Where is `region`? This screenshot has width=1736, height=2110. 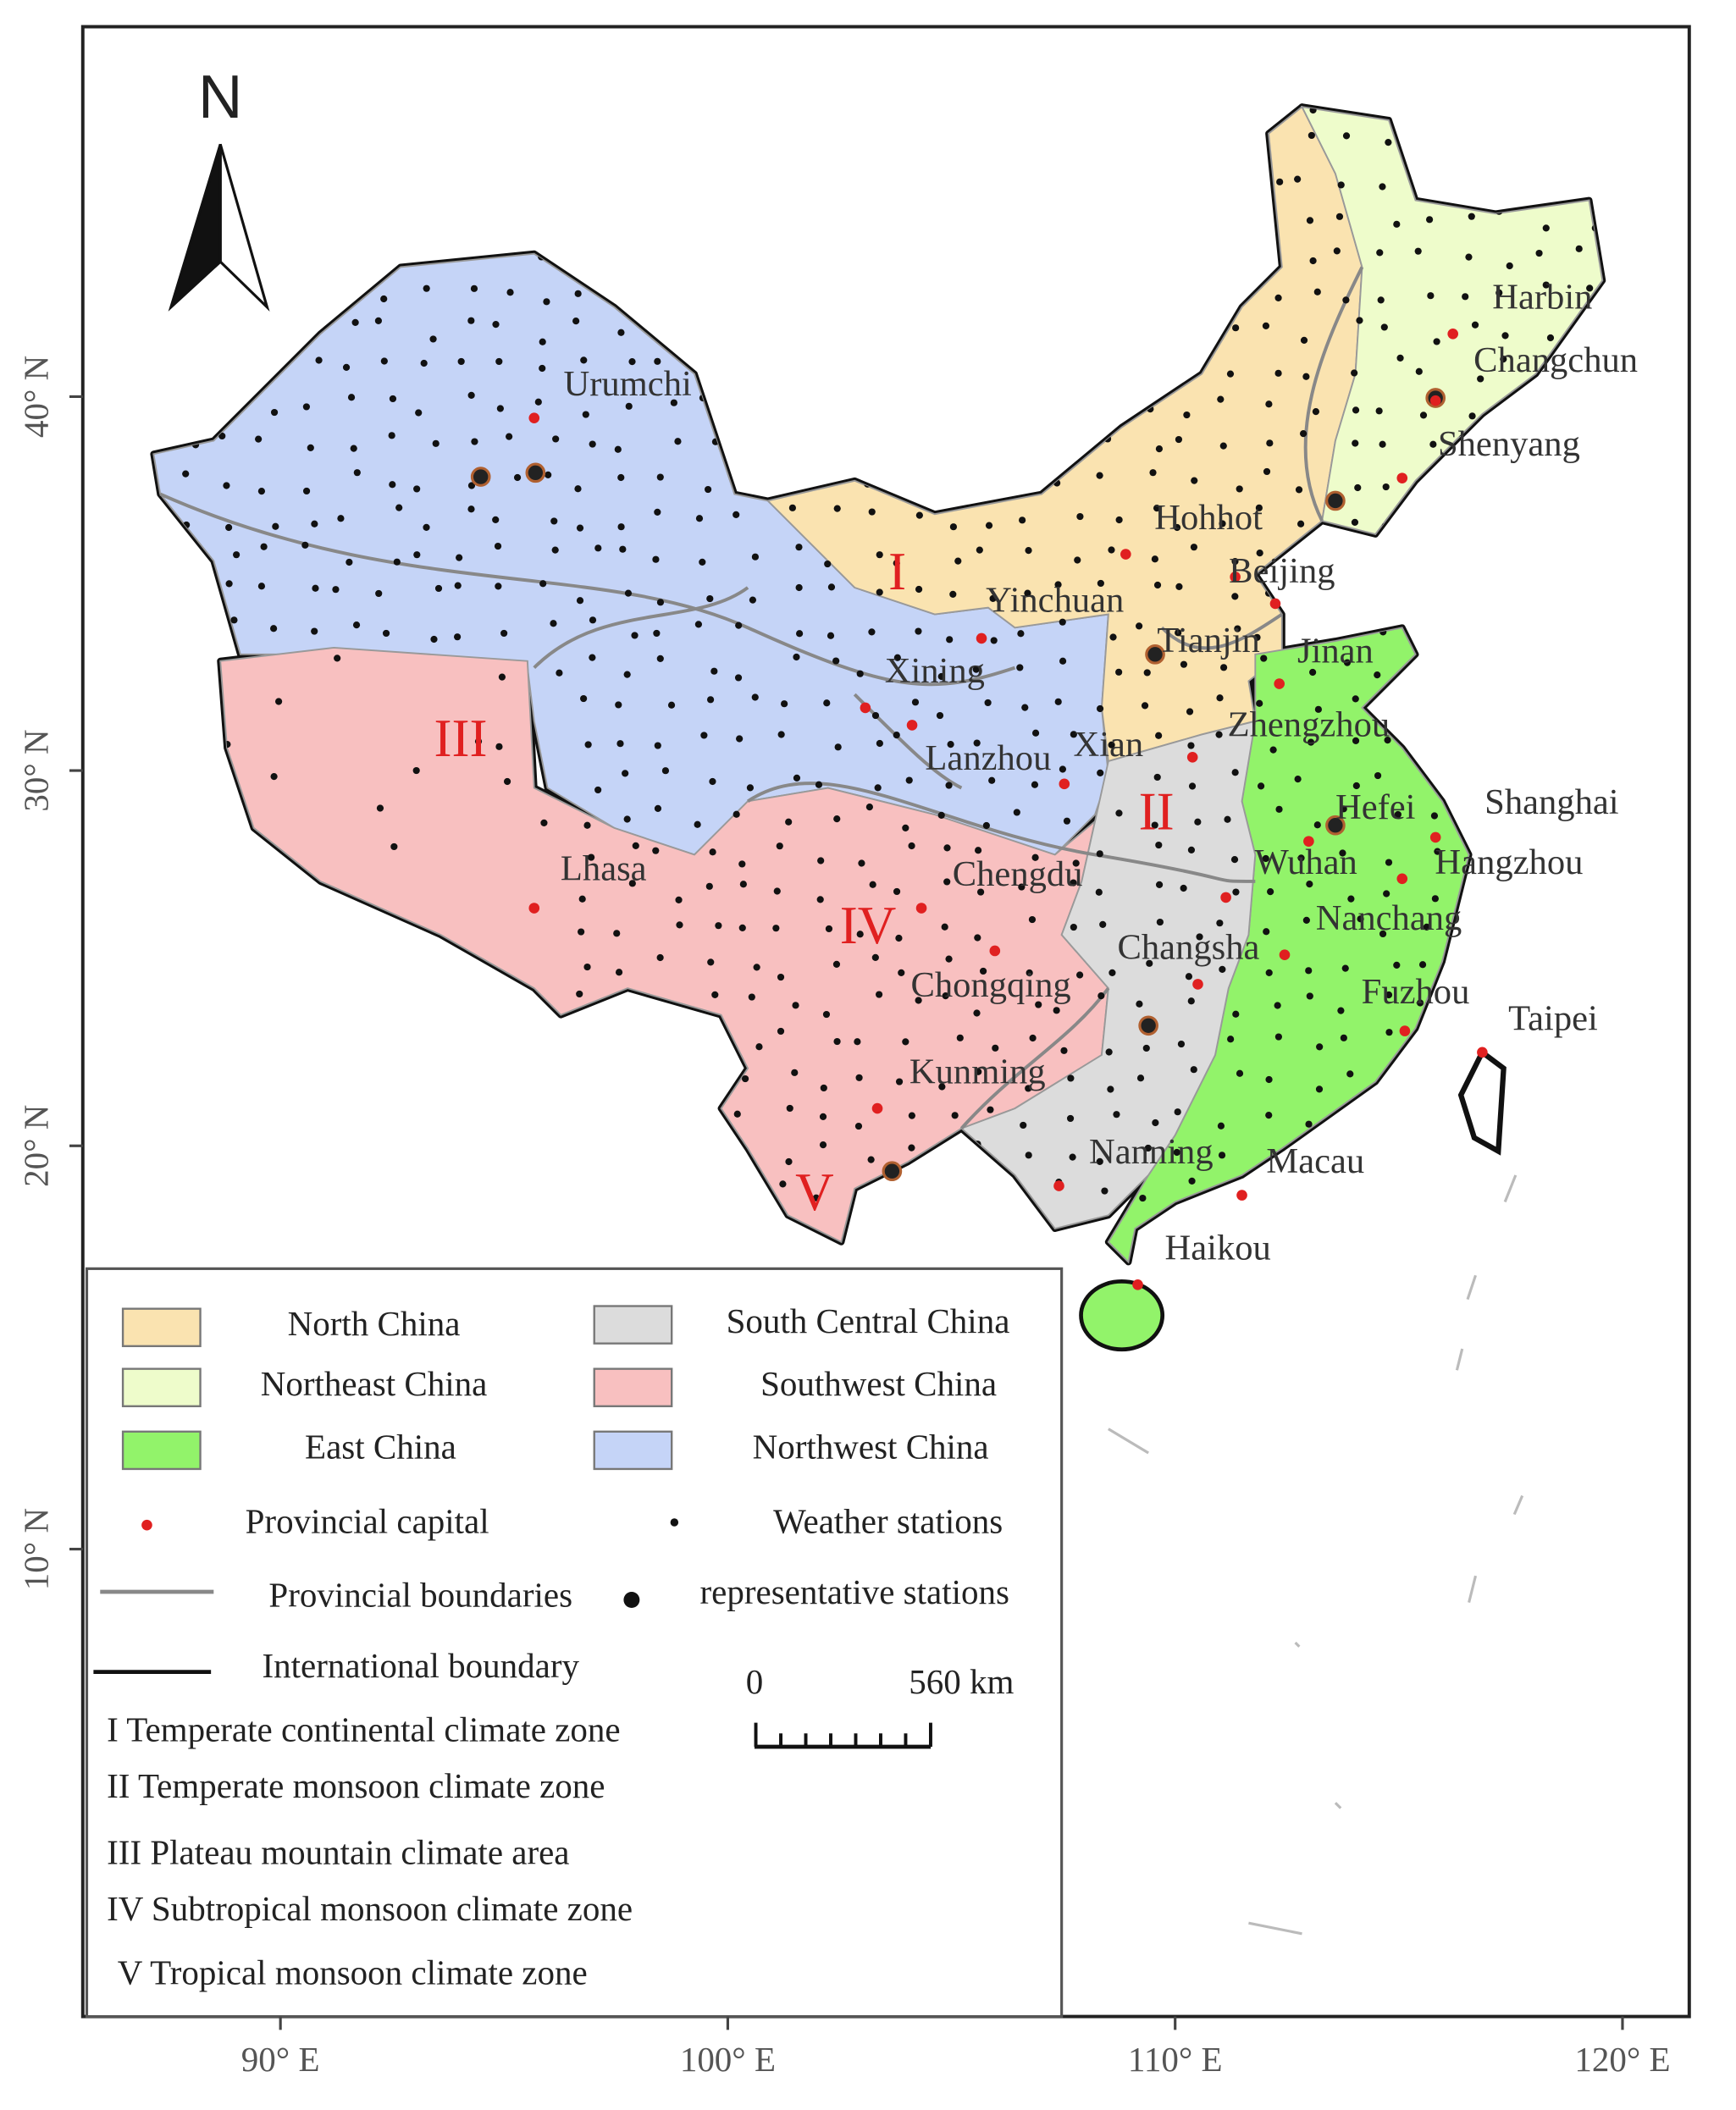 region is located at coordinates (1108, 975).